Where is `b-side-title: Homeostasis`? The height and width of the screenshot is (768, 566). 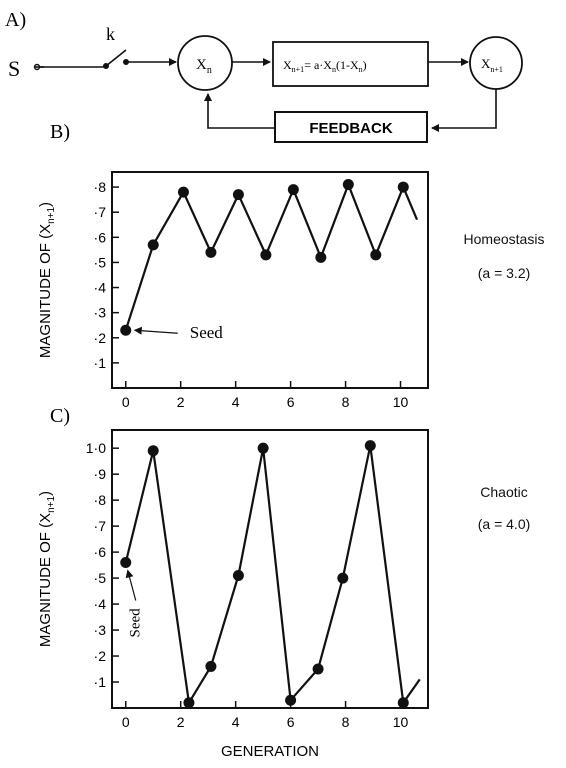
b-side-title: Homeostasis is located at coordinates (504, 239).